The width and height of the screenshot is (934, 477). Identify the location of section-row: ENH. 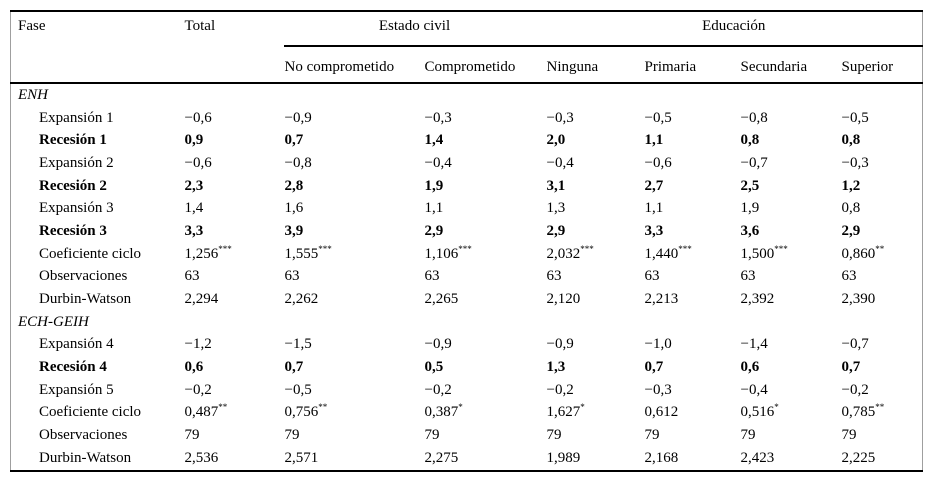
(467, 95).